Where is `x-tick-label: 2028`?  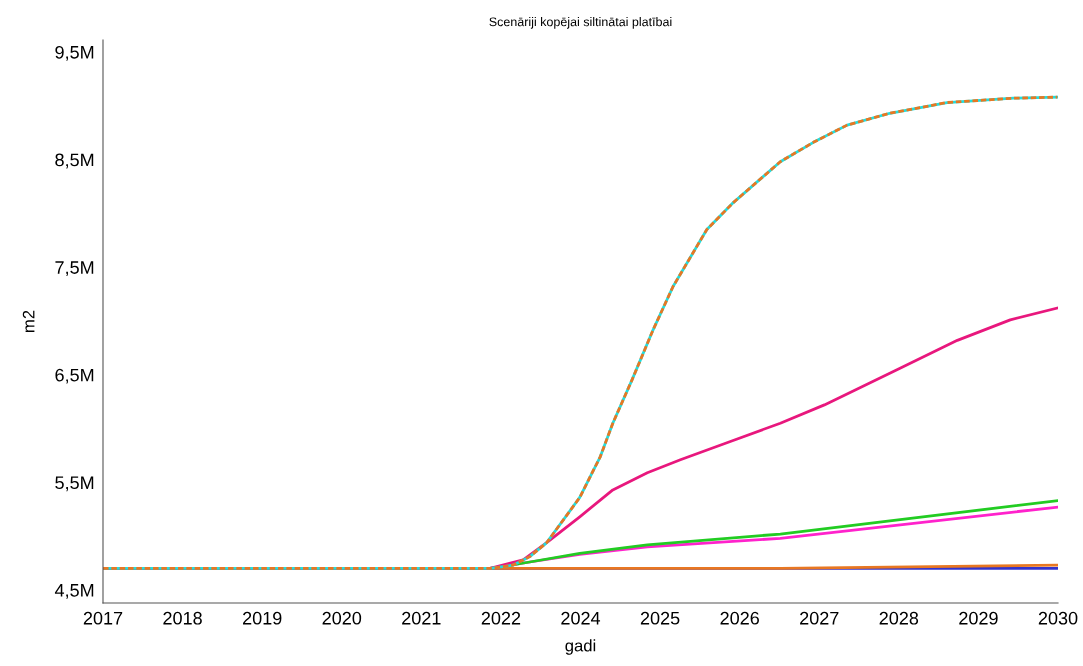
x-tick-label: 2028 is located at coordinates (899, 618).